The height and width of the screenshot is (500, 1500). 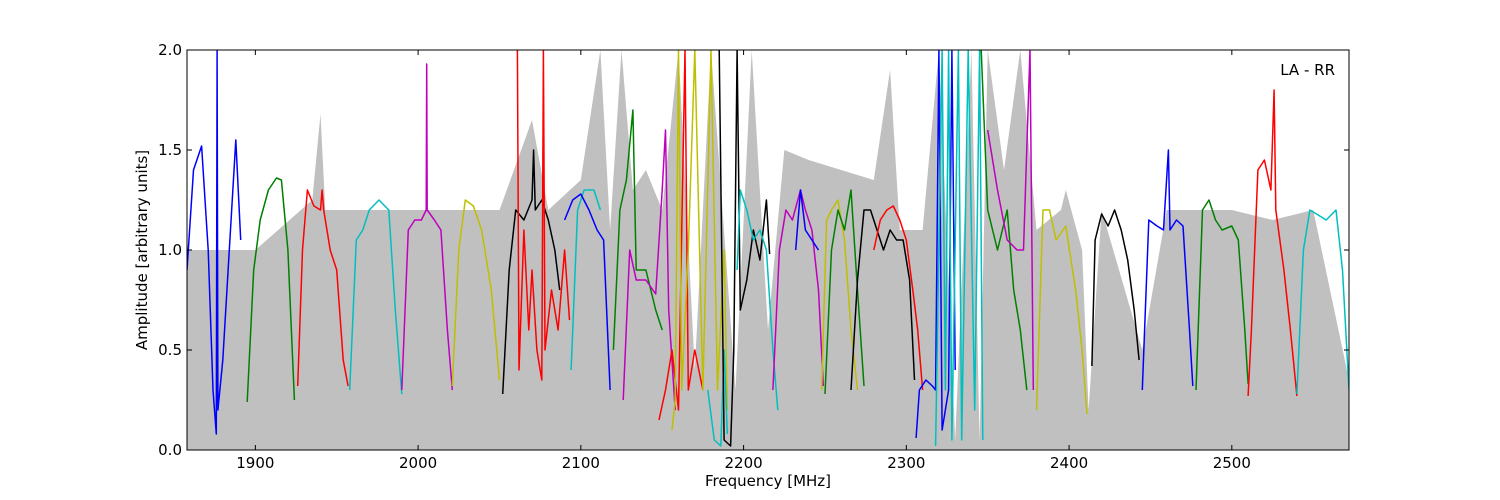 I want to click on y-tick-label: 0.5, so click(x=170, y=350).